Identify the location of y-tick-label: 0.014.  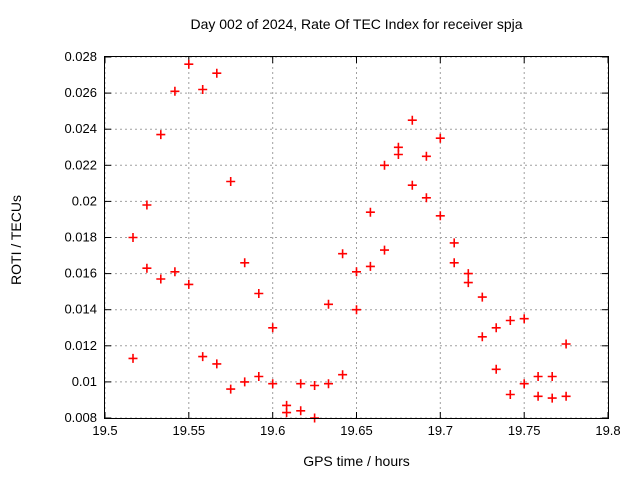
(80, 309).